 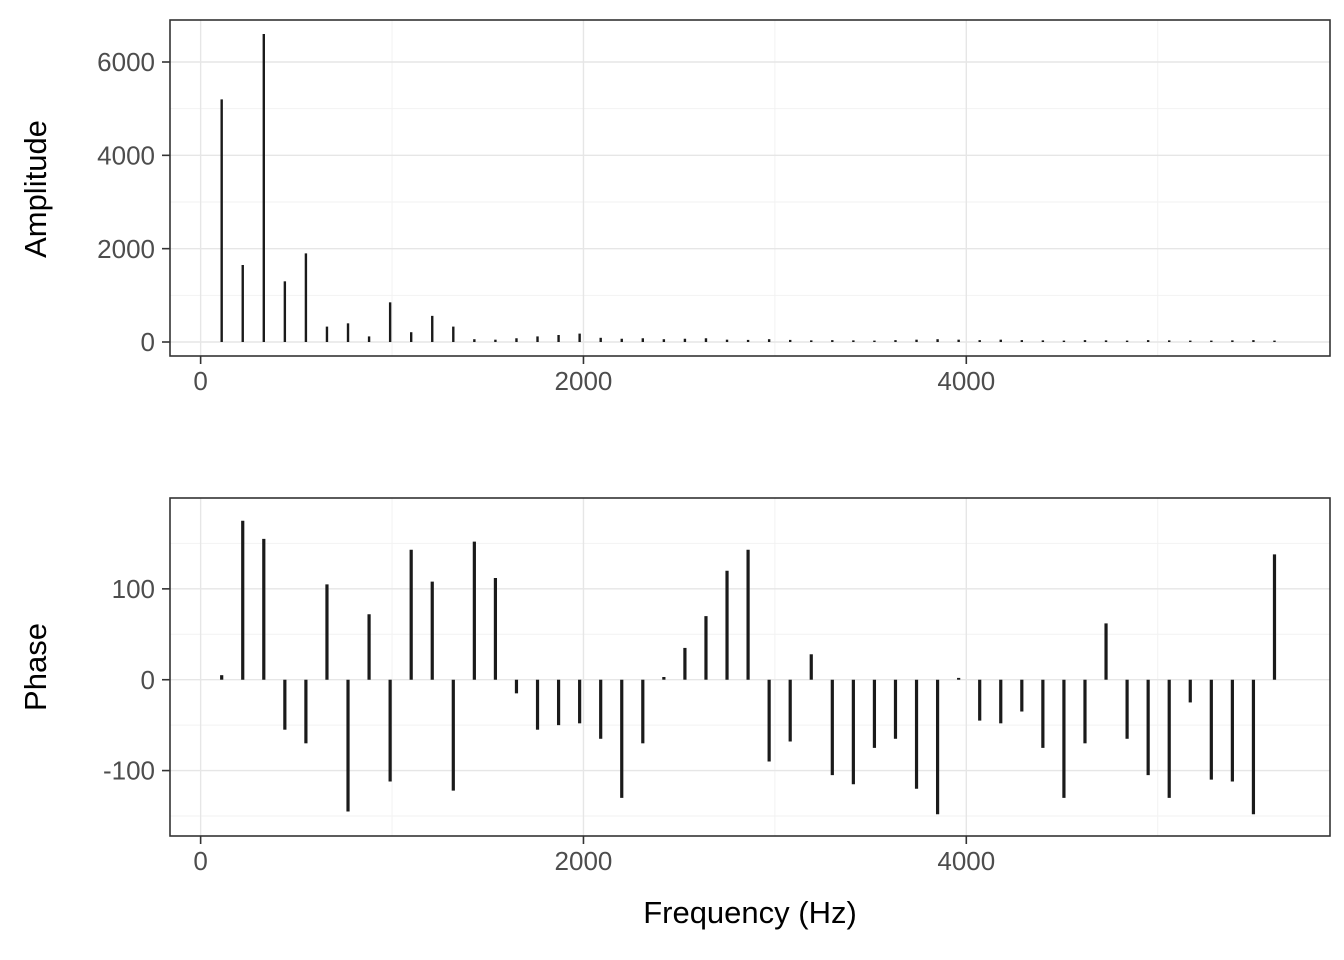 What do you see at coordinates (126, 62) in the screenshot?
I see `y-tick-label: 6000` at bounding box center [126, 62].